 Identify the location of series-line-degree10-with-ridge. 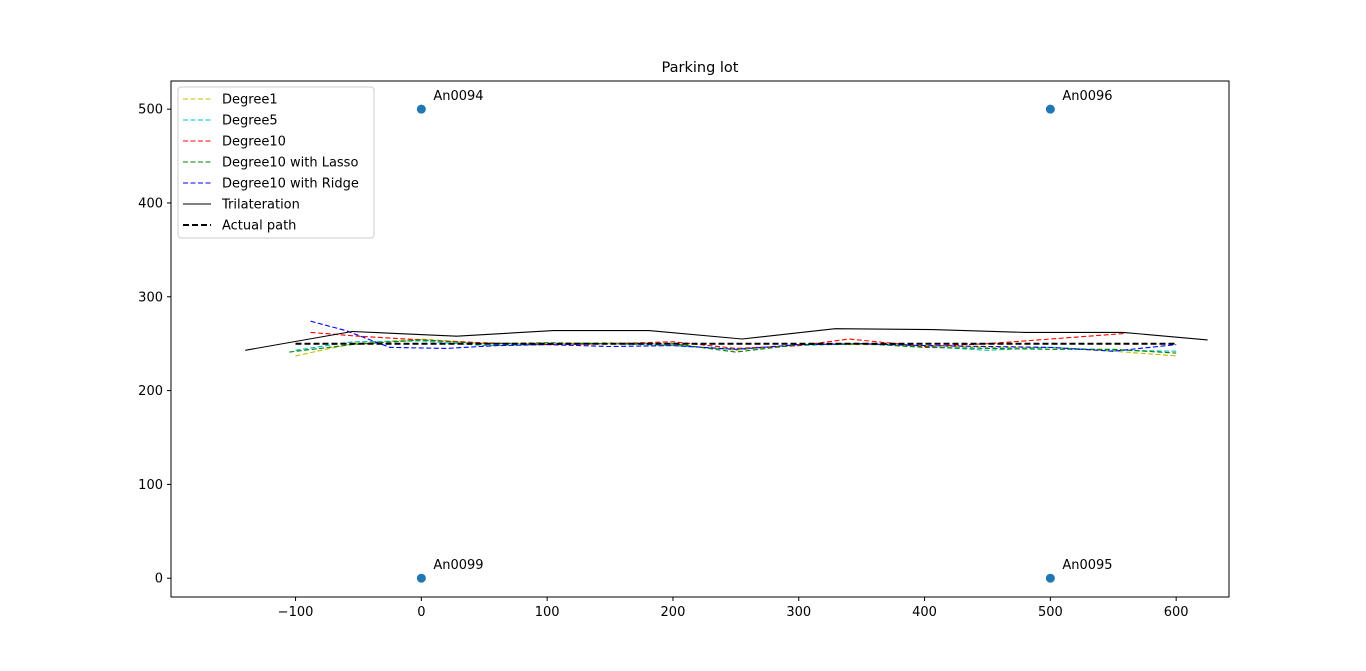
(743, 336).